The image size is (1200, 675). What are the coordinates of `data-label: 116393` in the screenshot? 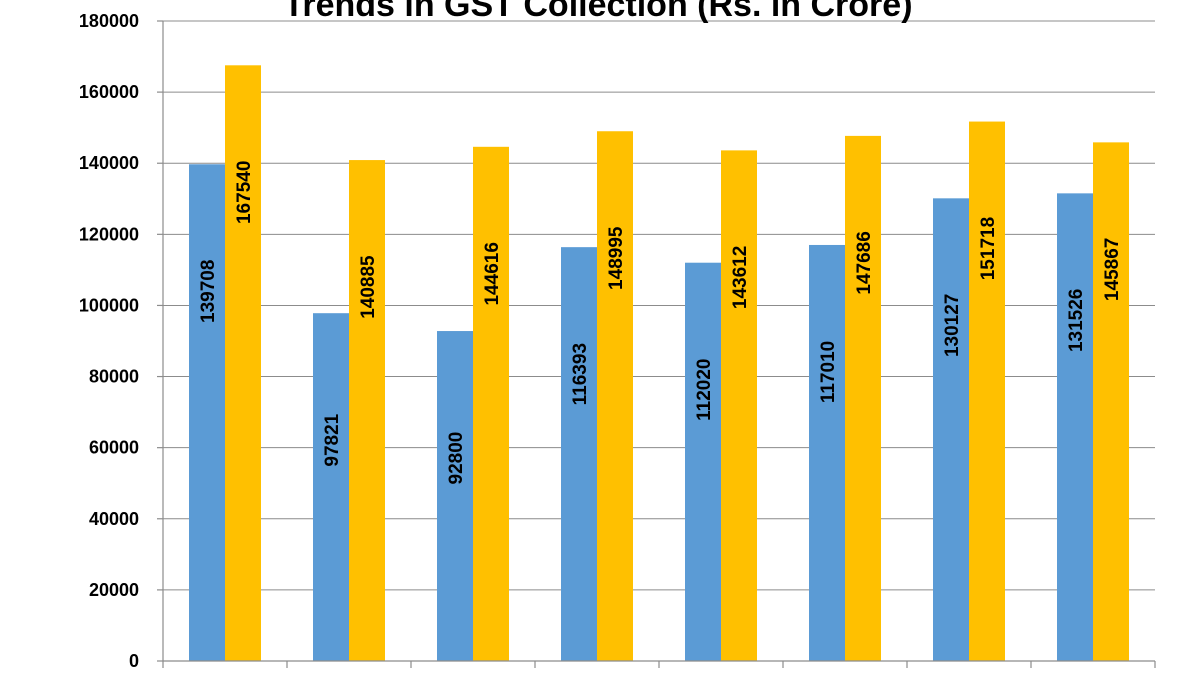 It's located at (580, 374).